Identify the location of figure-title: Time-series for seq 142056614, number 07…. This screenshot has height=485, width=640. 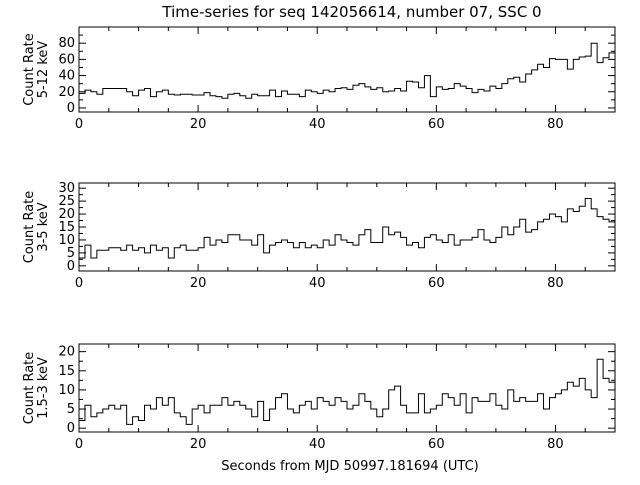
(351, 12).